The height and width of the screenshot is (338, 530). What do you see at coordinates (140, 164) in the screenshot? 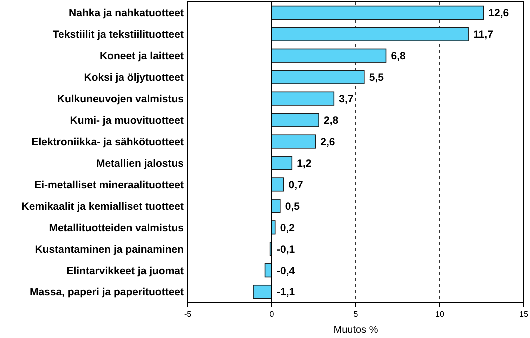
I see `y-tick-label: Metallien jalostus` at bounding box center [140, 164].